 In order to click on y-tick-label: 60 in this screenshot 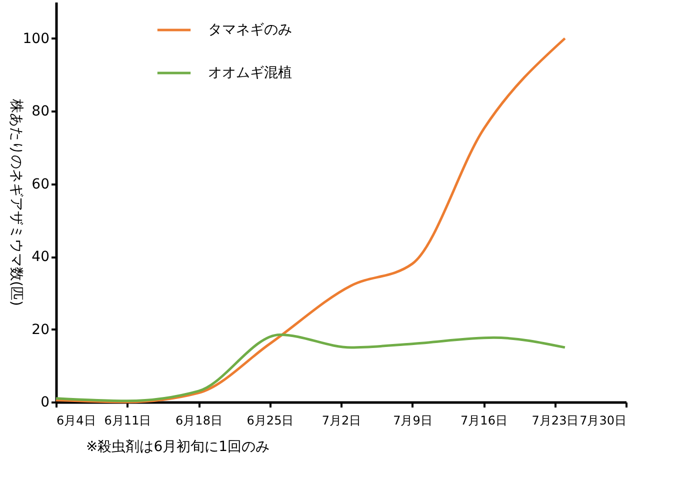, I will do `click(41, 184)`.